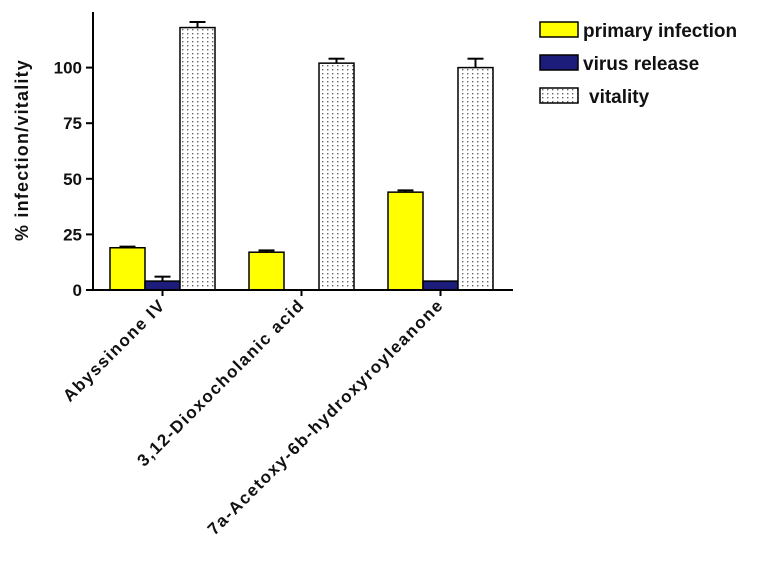 The height and width of the screenshot is (571, 765). What do you see at coordinates (559, 62) in the screenshot?
I see `legend-swatch-virus-release` at bounding box center [559, 62].